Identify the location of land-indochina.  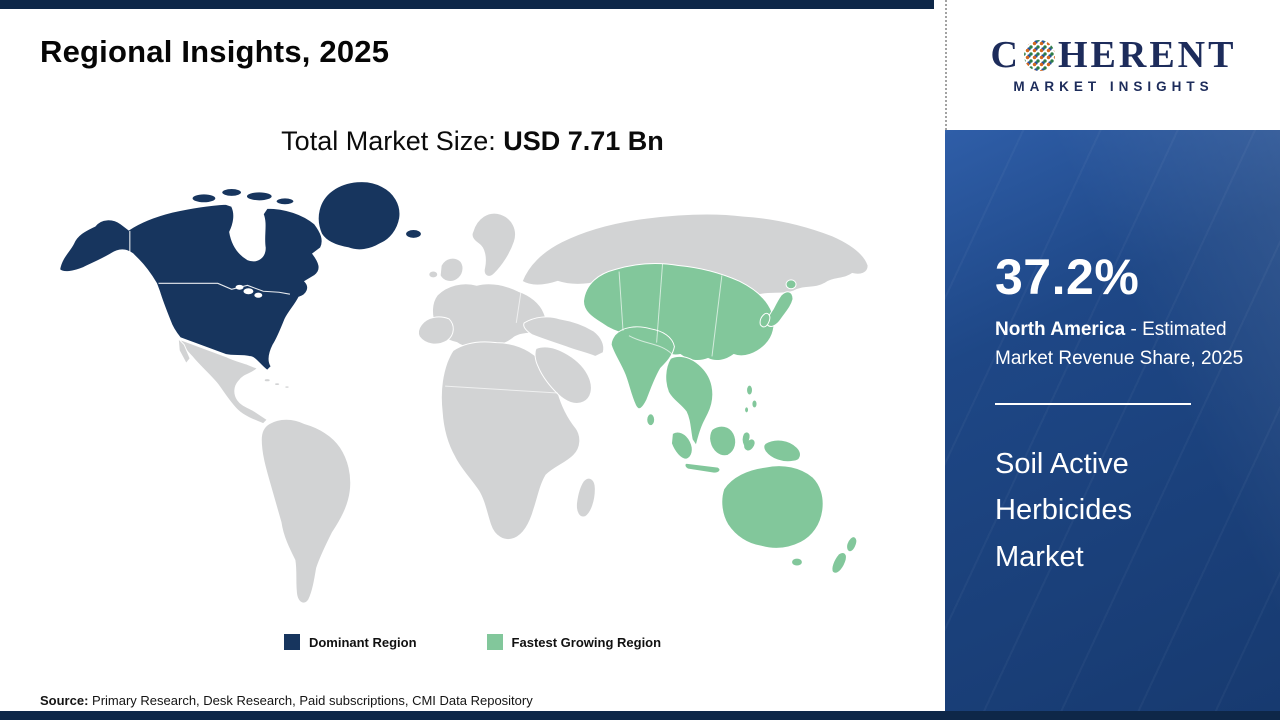
(689, 401).